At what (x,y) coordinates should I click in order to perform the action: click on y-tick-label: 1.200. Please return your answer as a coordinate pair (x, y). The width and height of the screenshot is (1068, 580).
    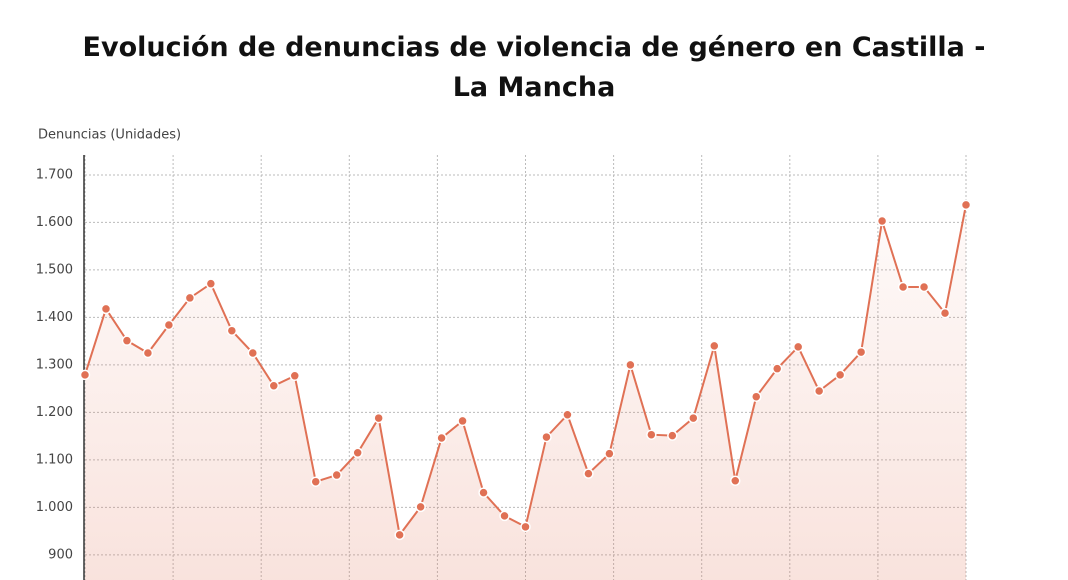
    Looking at the image, I should click on (54, 412).